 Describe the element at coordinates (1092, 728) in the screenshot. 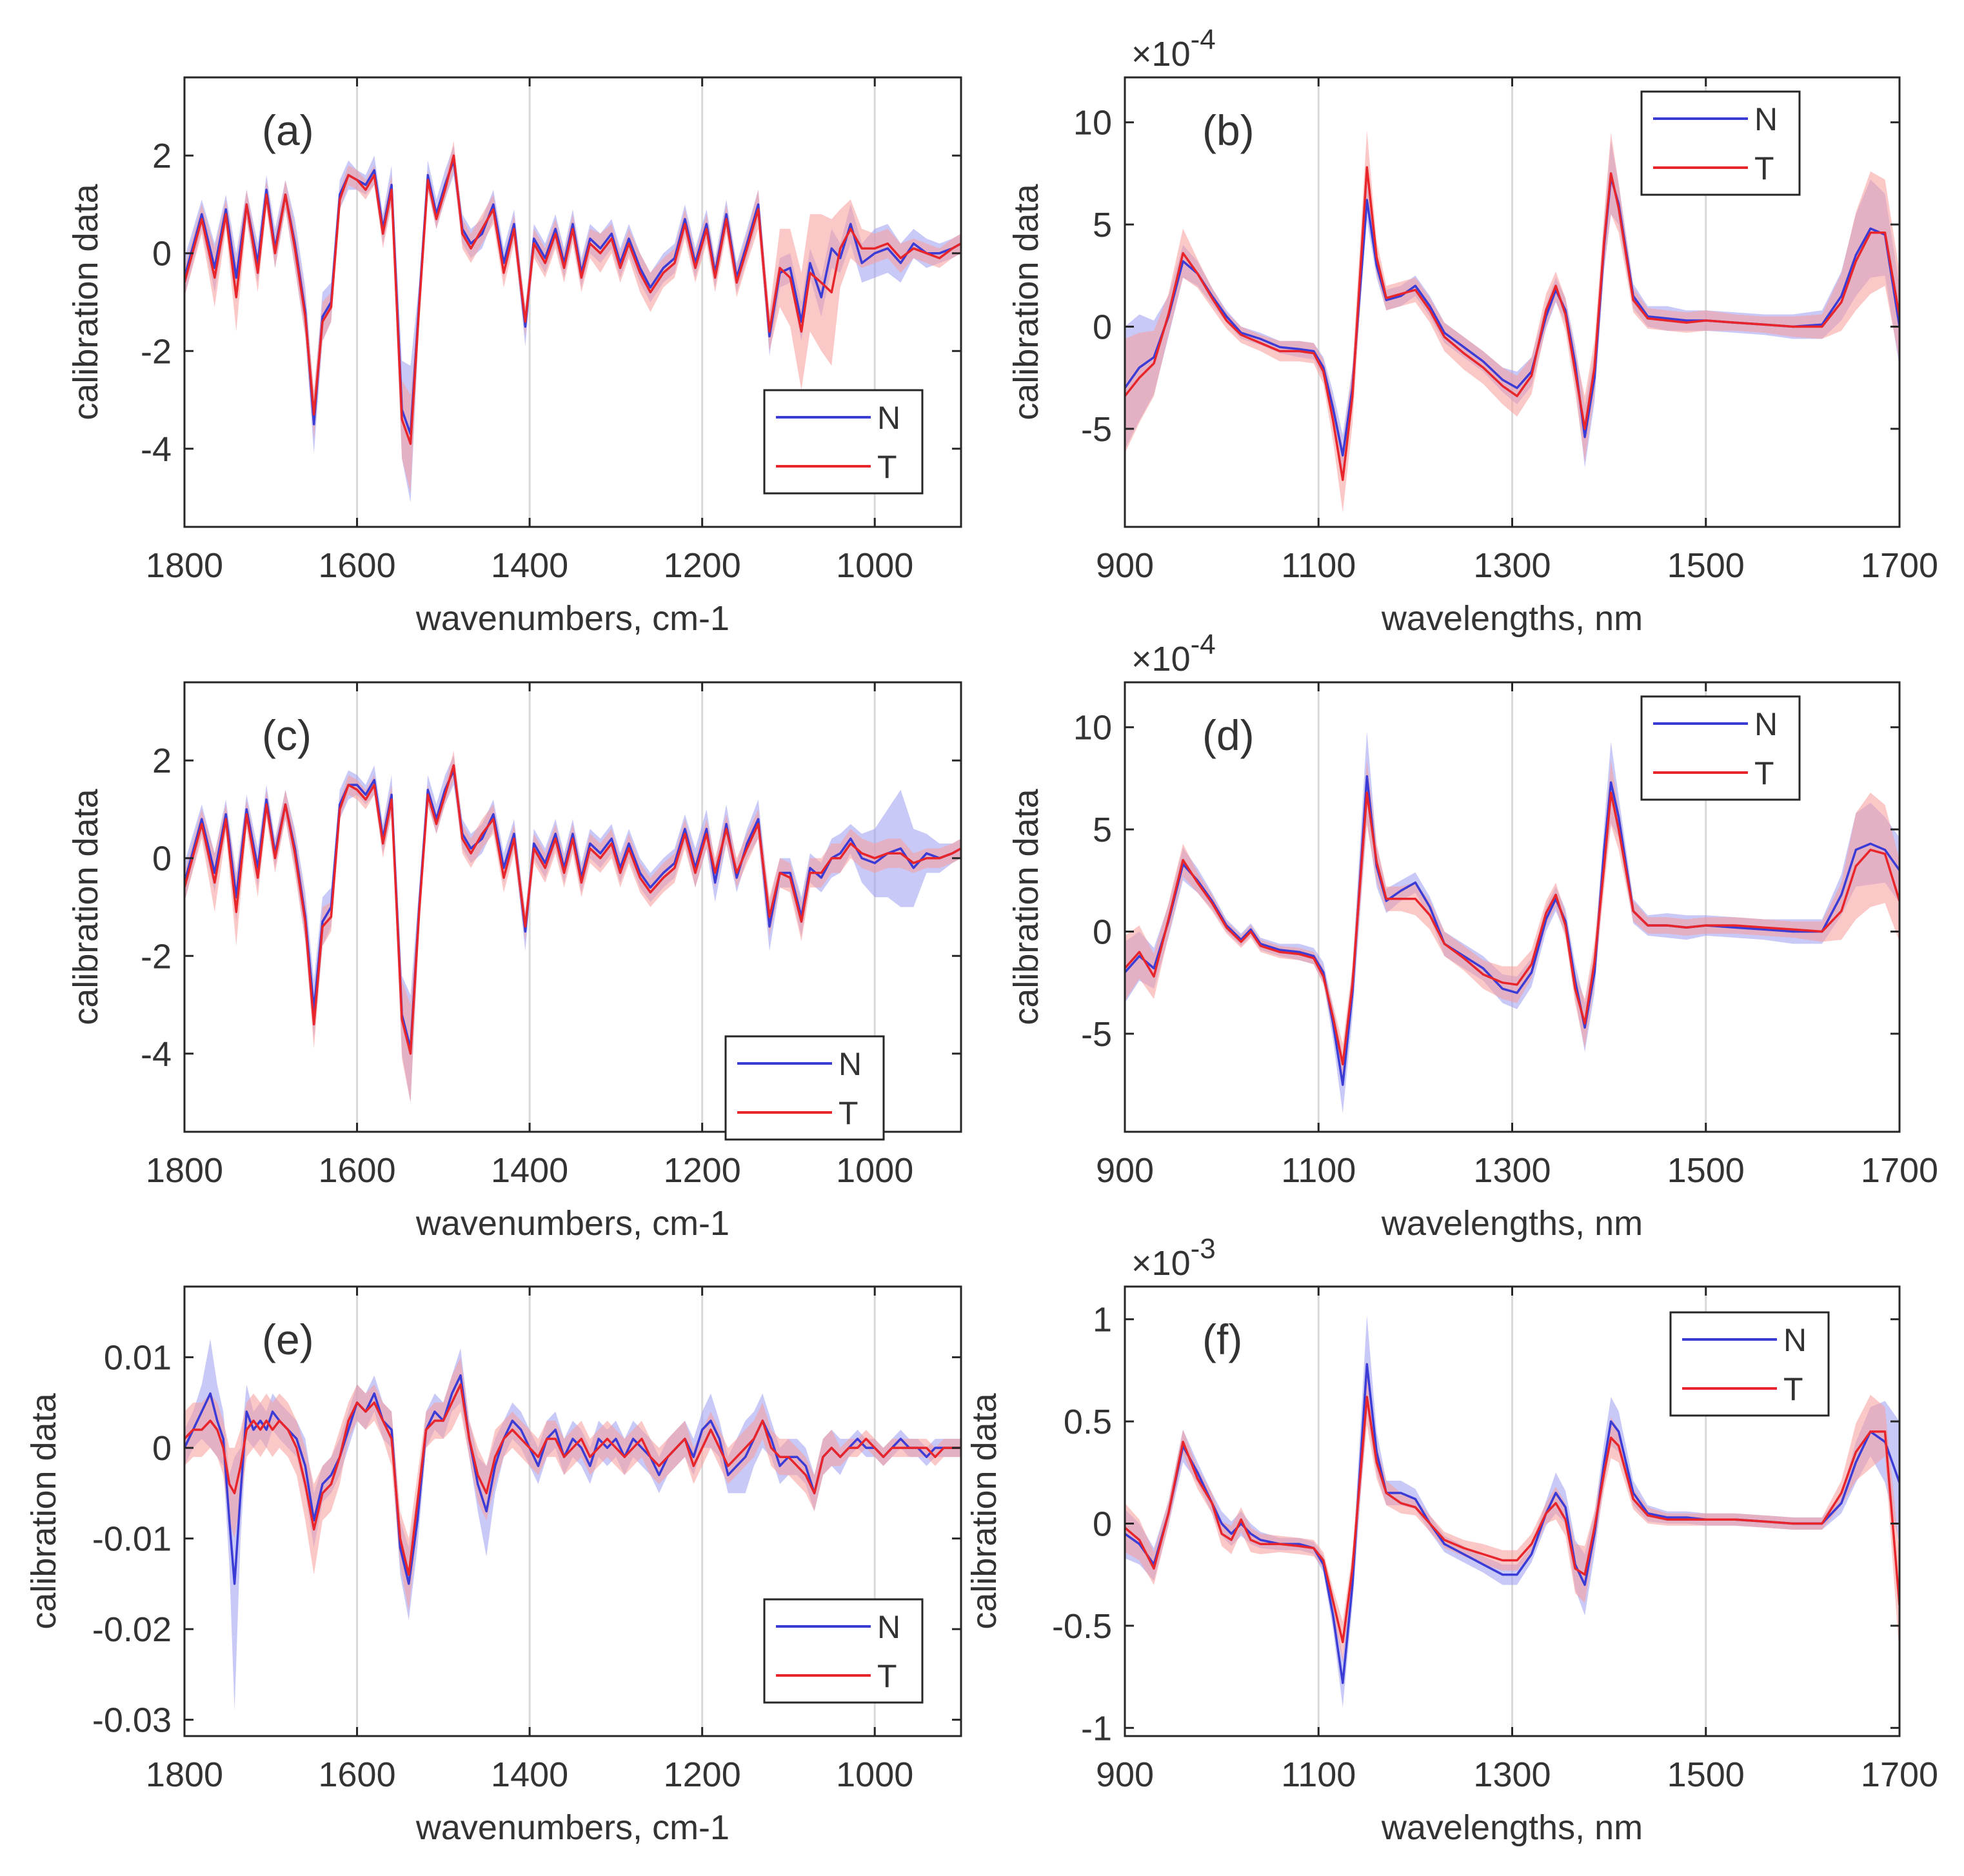

I see `y-tick-label: 10` at that location.